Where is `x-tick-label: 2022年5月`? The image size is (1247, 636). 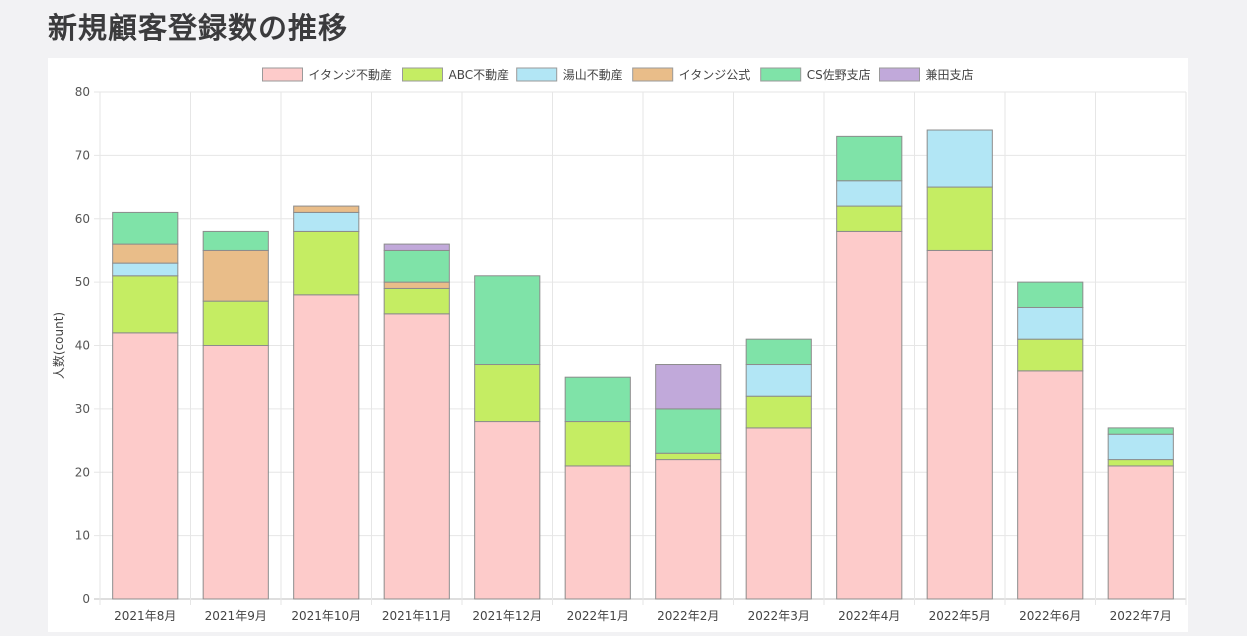
x-tick-label: 2022年5月 is located at coordinates (960, 616).